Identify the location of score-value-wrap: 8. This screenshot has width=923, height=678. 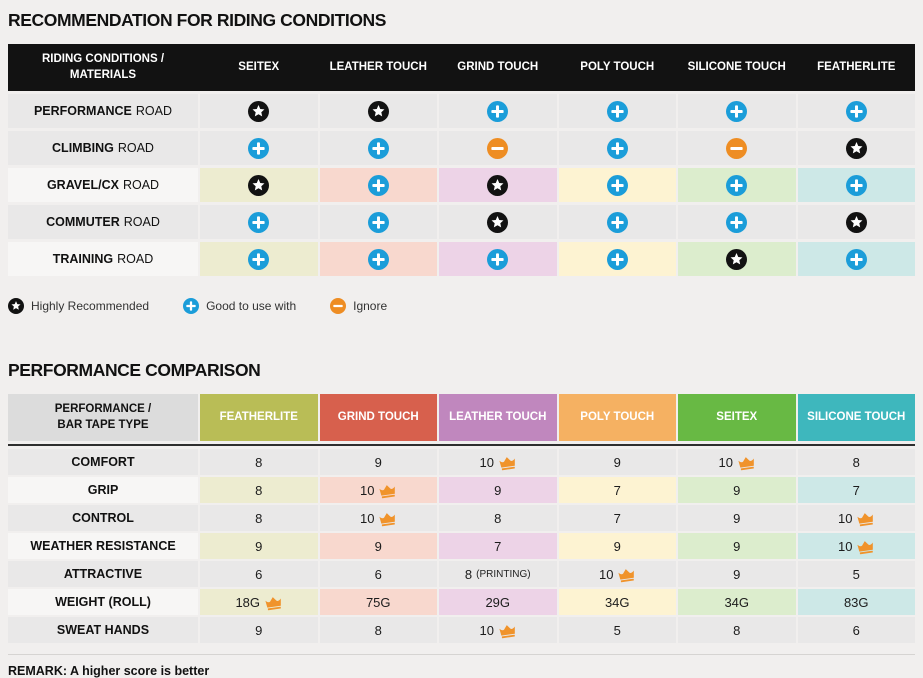
(258, 518).